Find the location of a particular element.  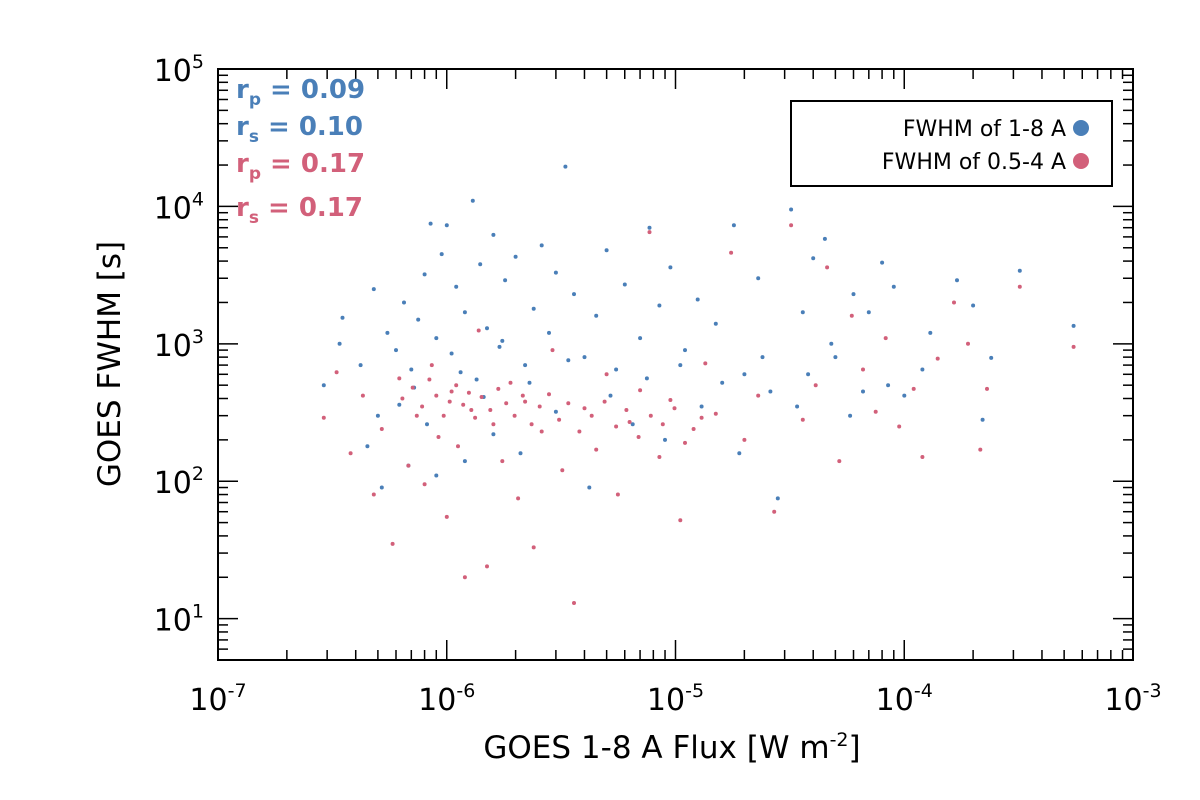

stat-series2-spearman: rs = 0.17 is located at coordinates (299, 210).